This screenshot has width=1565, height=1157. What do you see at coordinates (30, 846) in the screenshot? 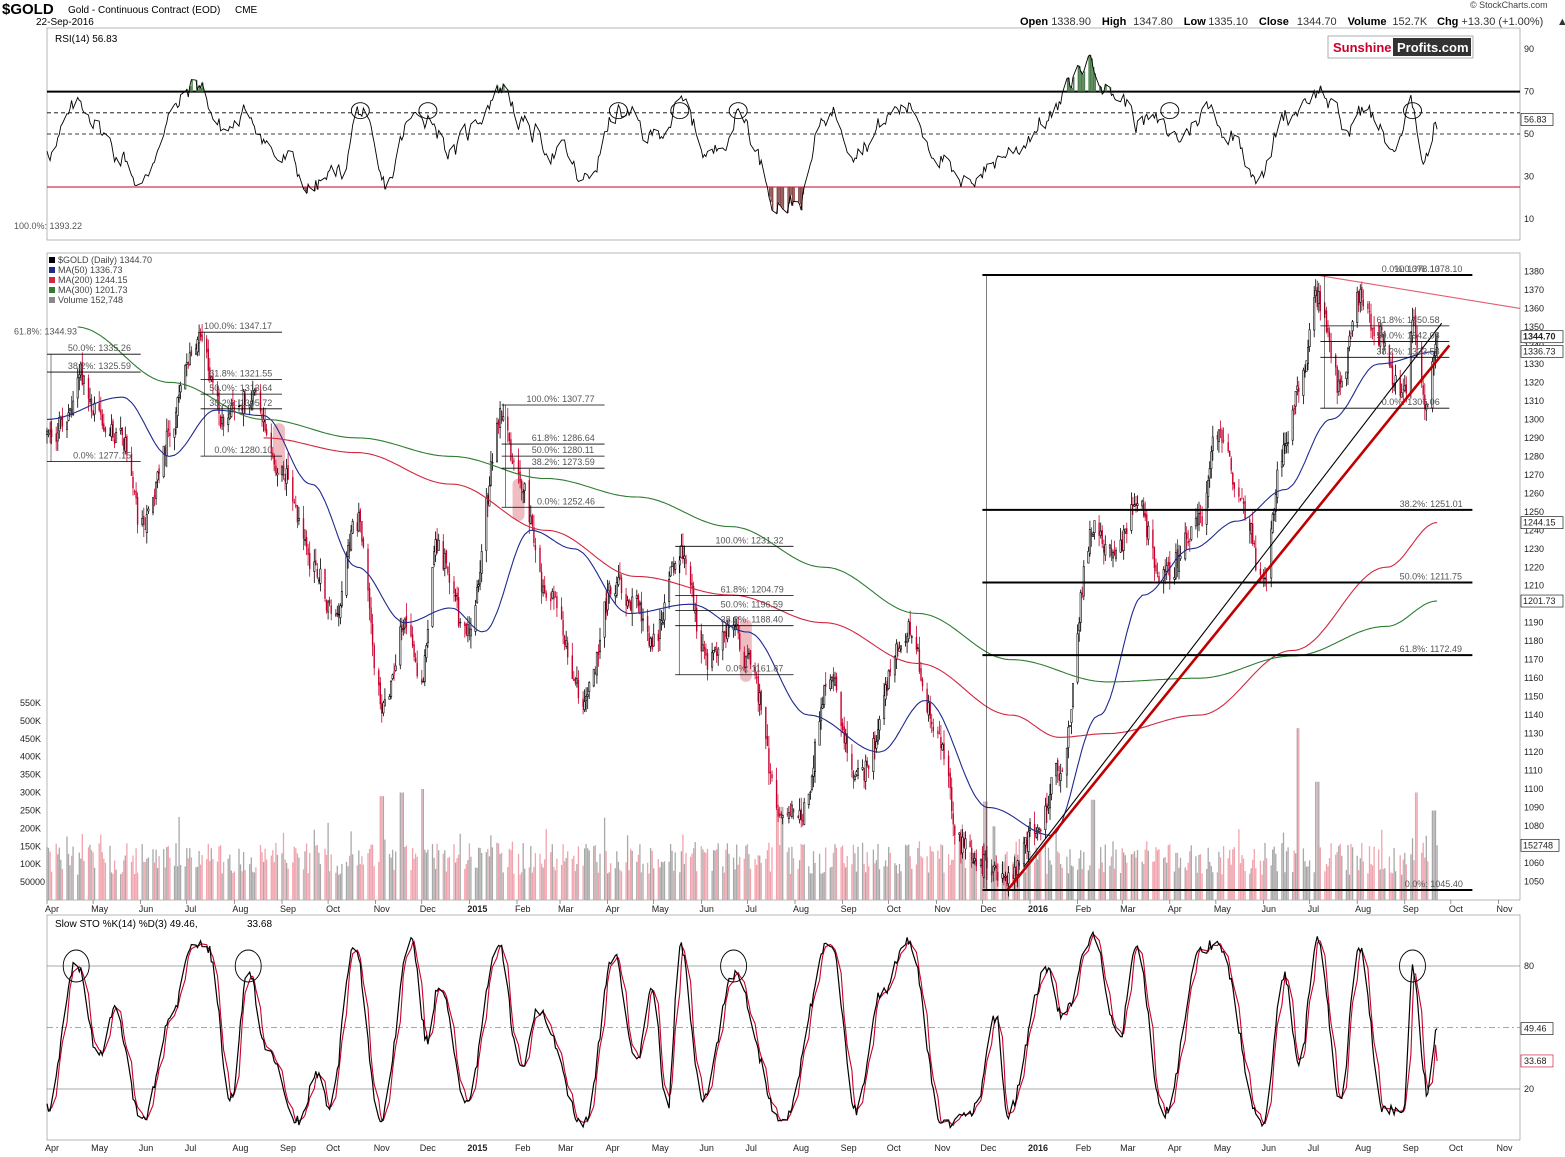
I see `volume-tick-label: 150K` at bounding box center [30, 846].